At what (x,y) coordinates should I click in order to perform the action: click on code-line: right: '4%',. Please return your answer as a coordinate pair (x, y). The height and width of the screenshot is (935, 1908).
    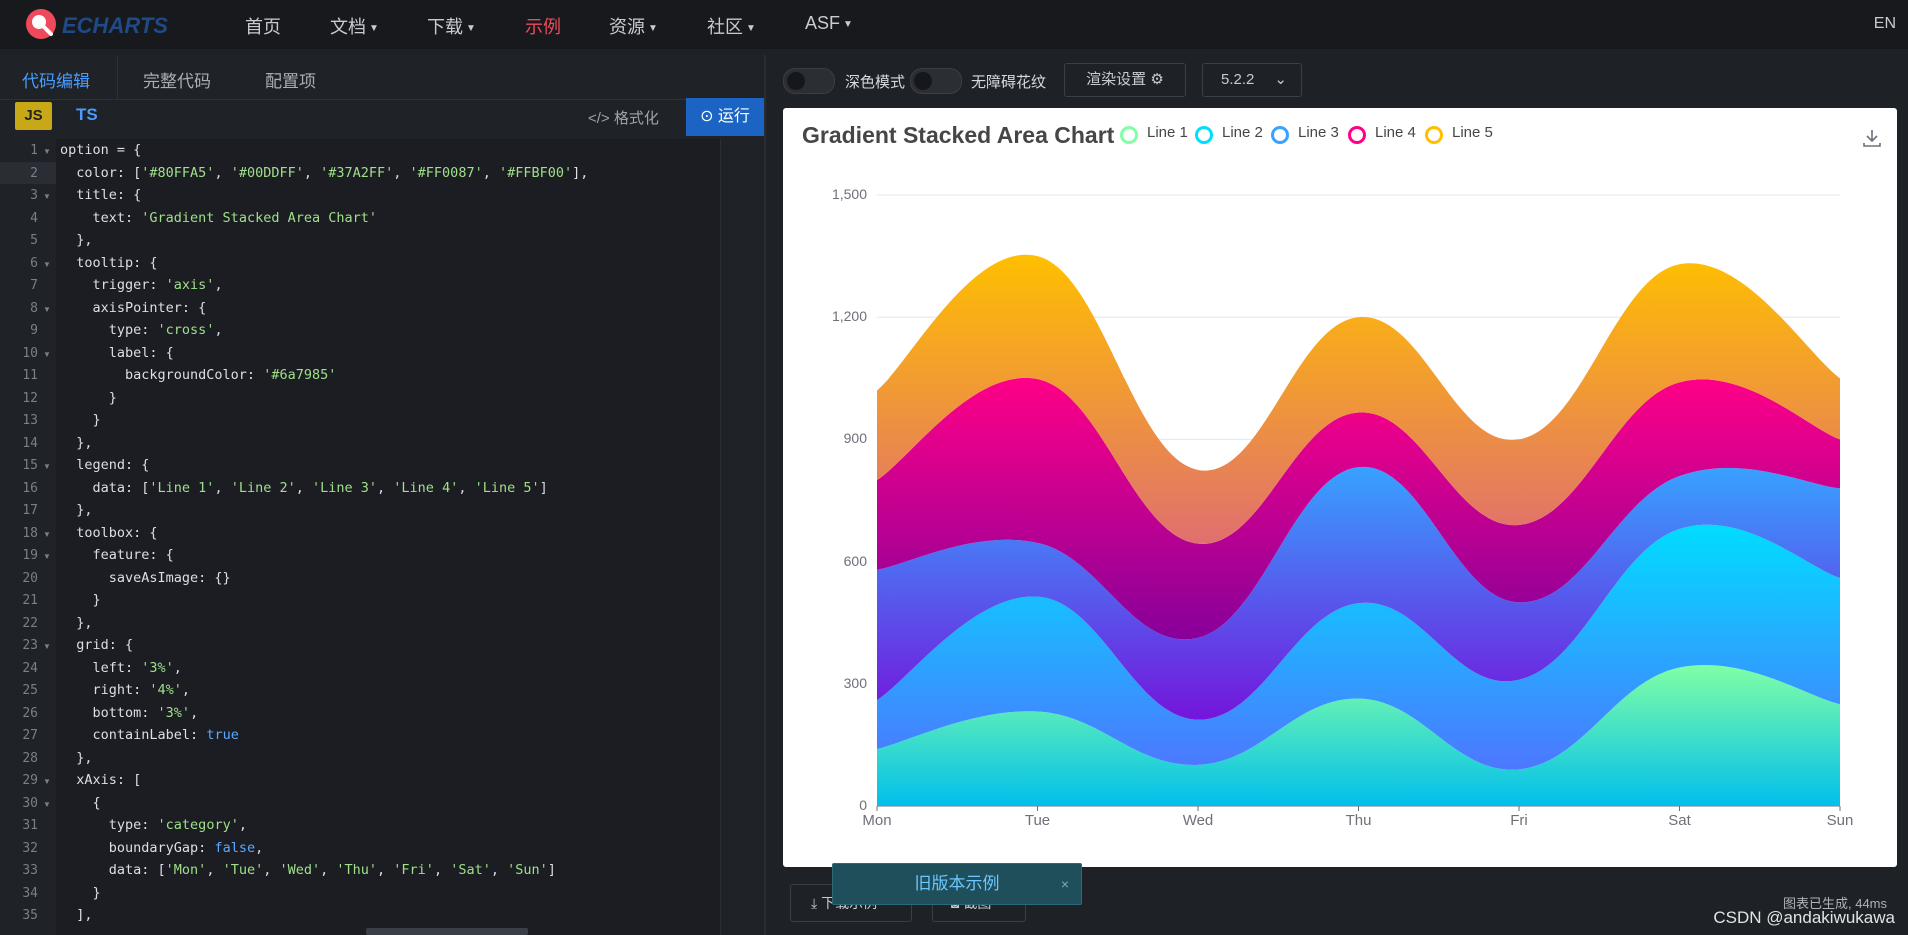
    Looking at the image, I should click on (125, 690).